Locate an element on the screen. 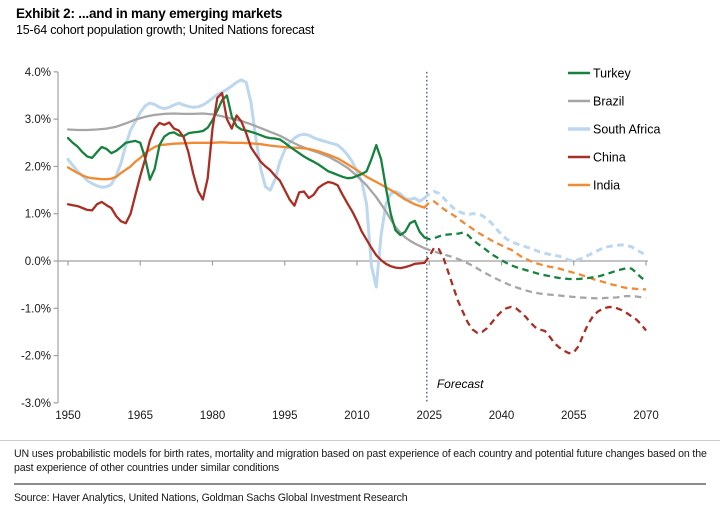  series-forecast-south-africa is located at coordinates (535, 226).